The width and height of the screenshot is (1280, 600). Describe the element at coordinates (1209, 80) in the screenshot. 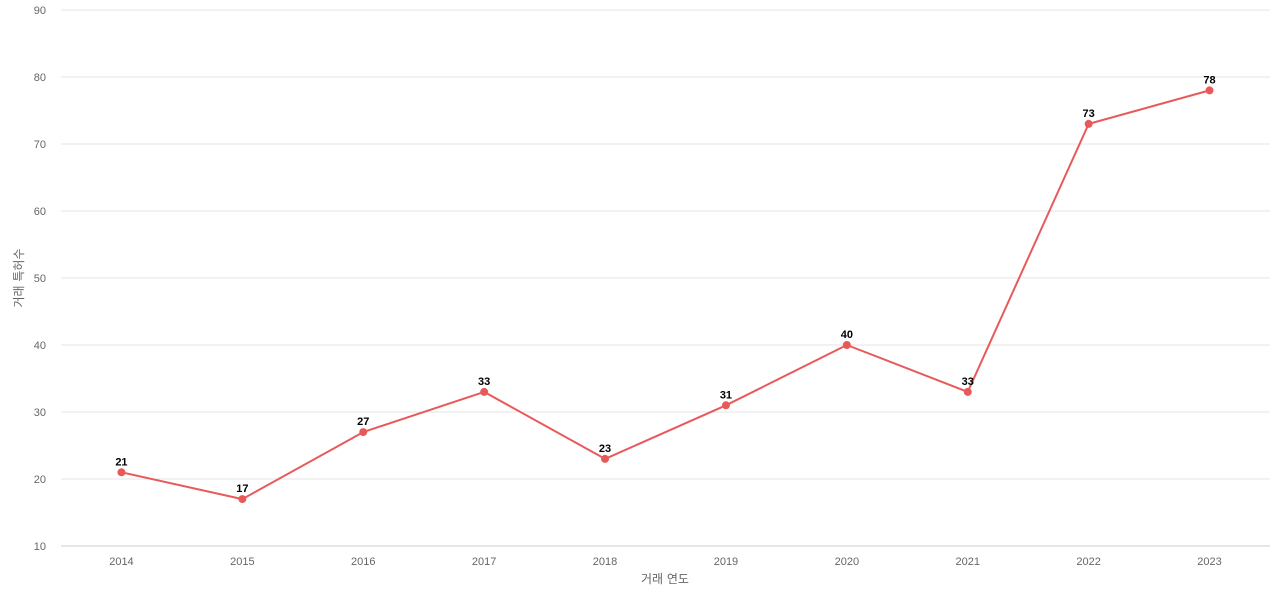

I see `data-label: 78` at that location.